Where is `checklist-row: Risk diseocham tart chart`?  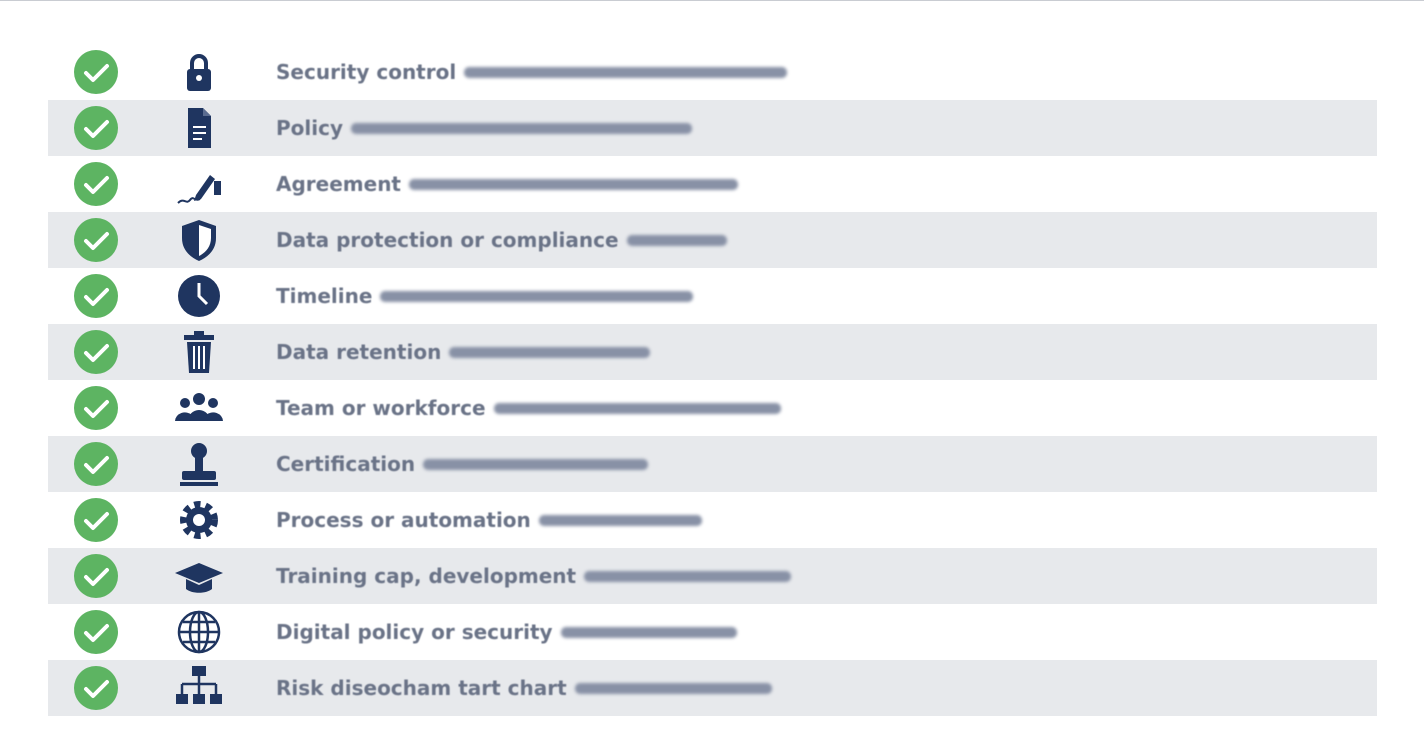
checklist-row: Risk diseocham tart chart is located at coordinates (712, 688).